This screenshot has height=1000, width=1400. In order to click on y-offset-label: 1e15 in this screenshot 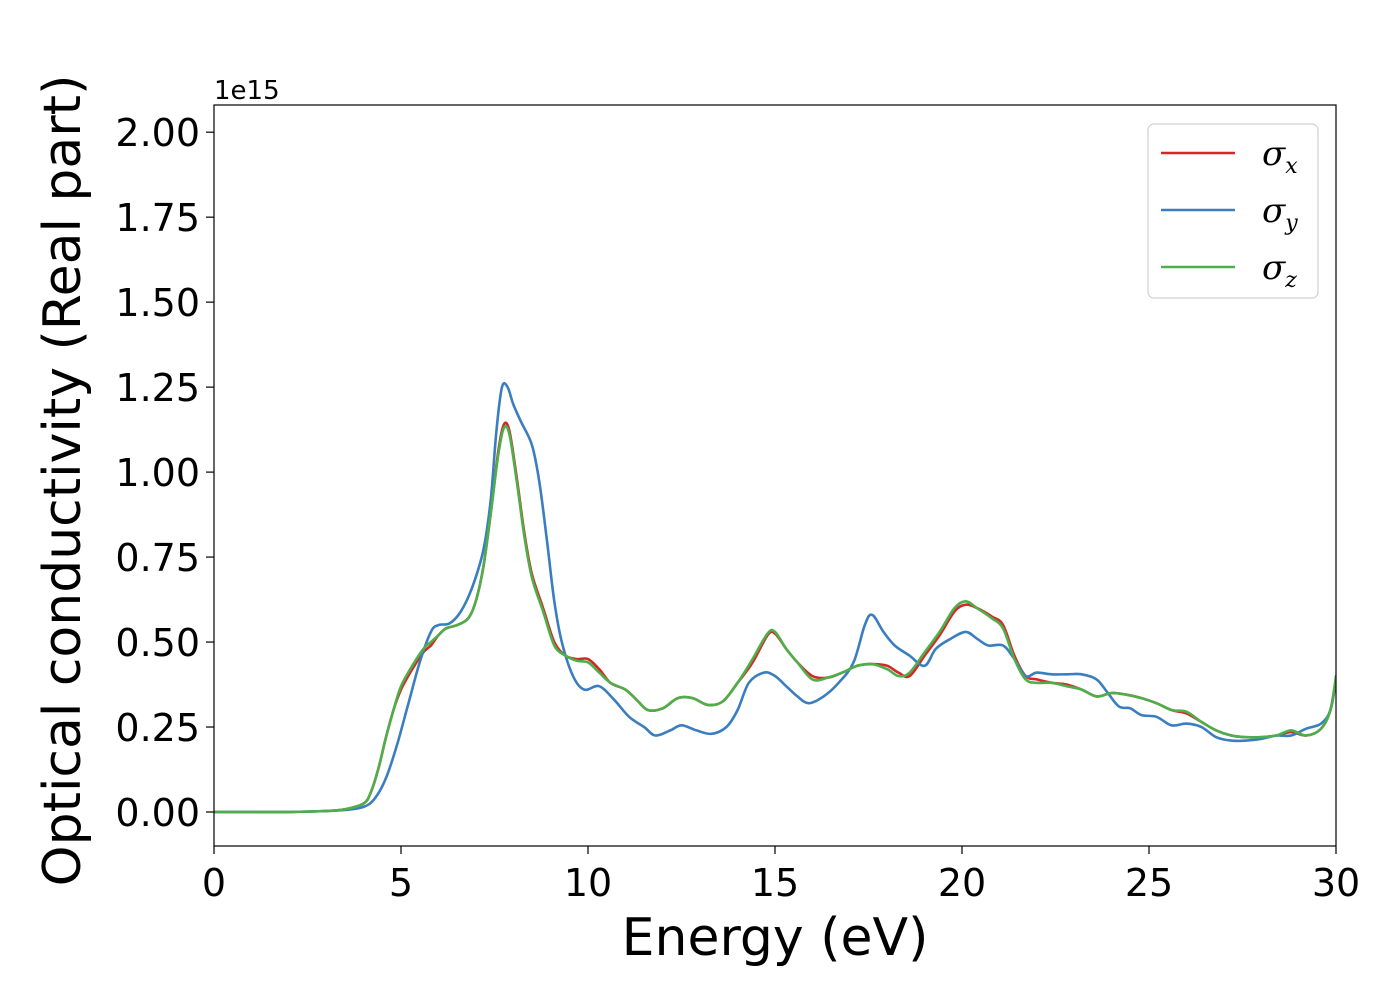, I will do `click(247, 91)`.